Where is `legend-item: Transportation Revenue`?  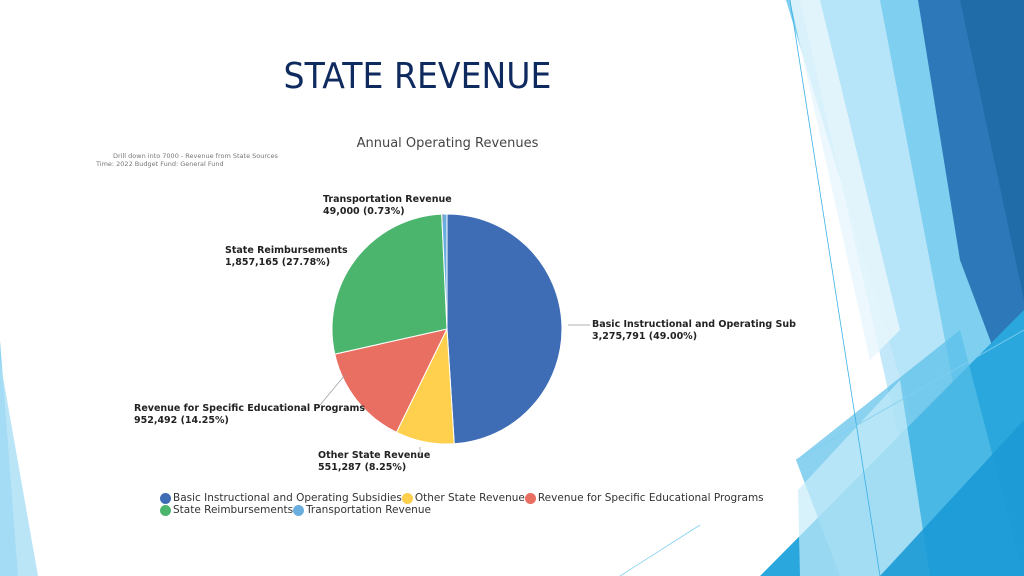
legend-item: Transportation Revenue is located at coordinates (362, 510).